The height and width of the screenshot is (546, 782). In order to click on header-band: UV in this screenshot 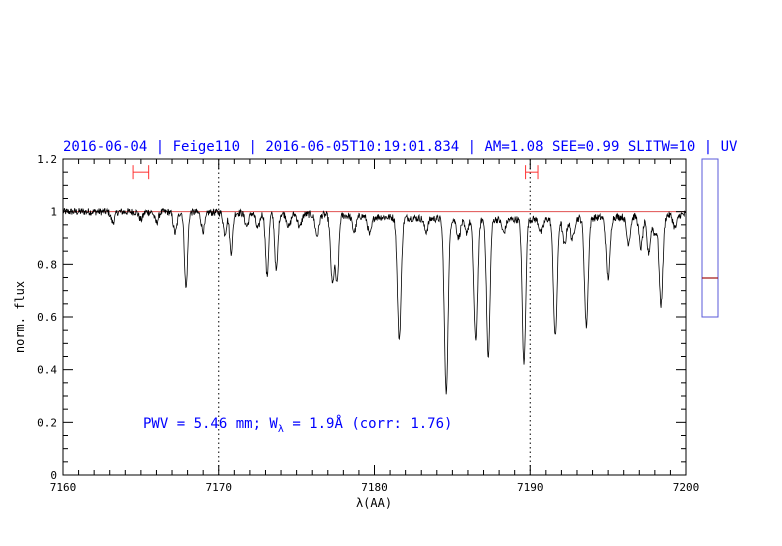, I will do `click(729, 147)`.